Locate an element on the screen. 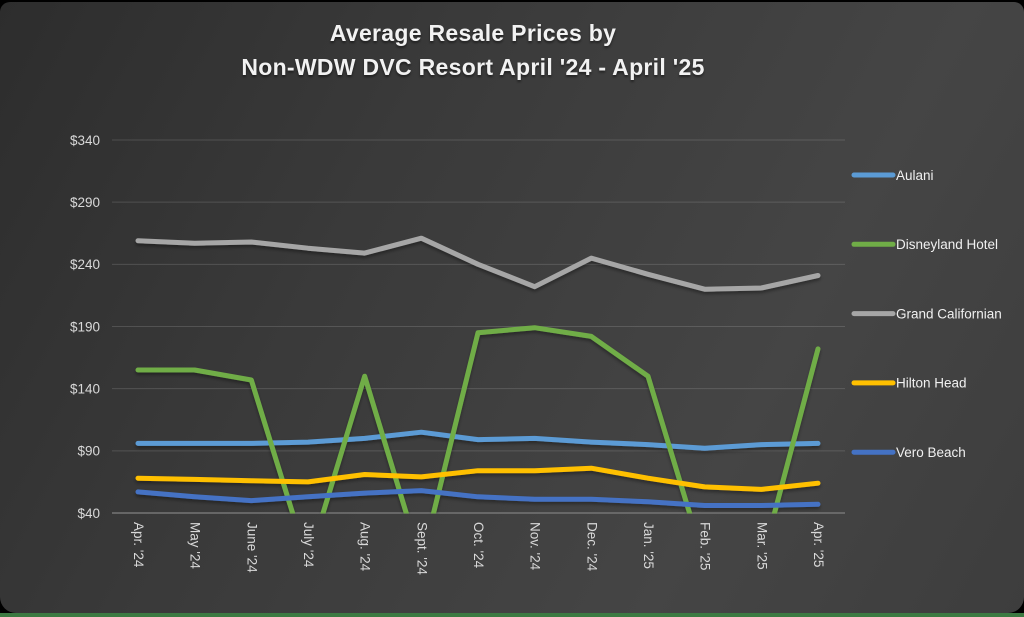 This screenshot has width=1024, height=617. x-tick-label: Mar. '25 is located at coordinates (761, 546).